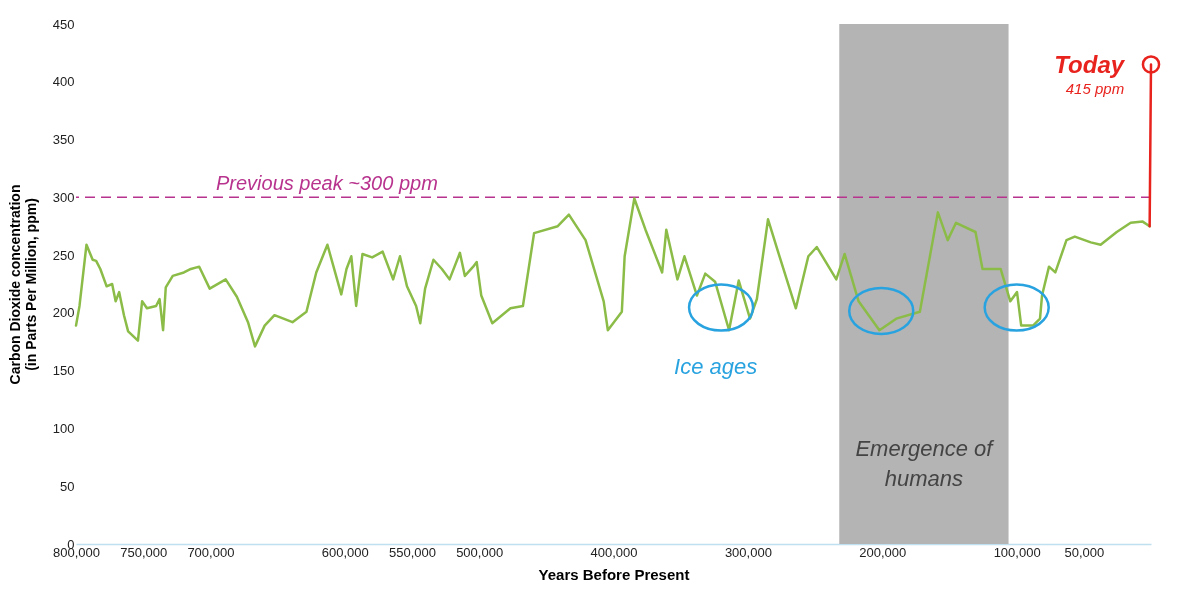 The width and height of the screenshot is (1178, 602). I want to click on x-tick-label: 600,000, so click(345, 552).